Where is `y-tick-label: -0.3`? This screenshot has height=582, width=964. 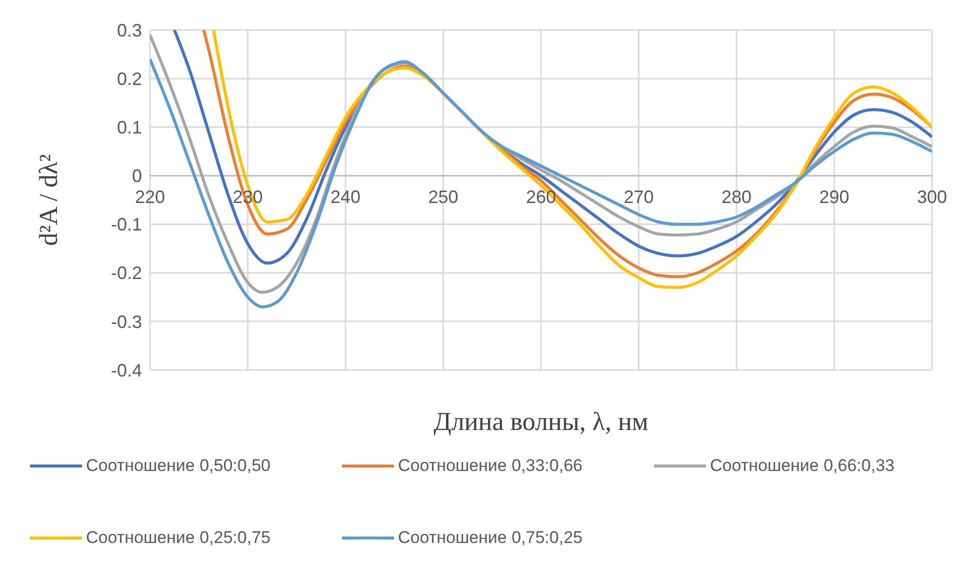
y-tick-label: -0.3 is located at coordinates (126, 322).